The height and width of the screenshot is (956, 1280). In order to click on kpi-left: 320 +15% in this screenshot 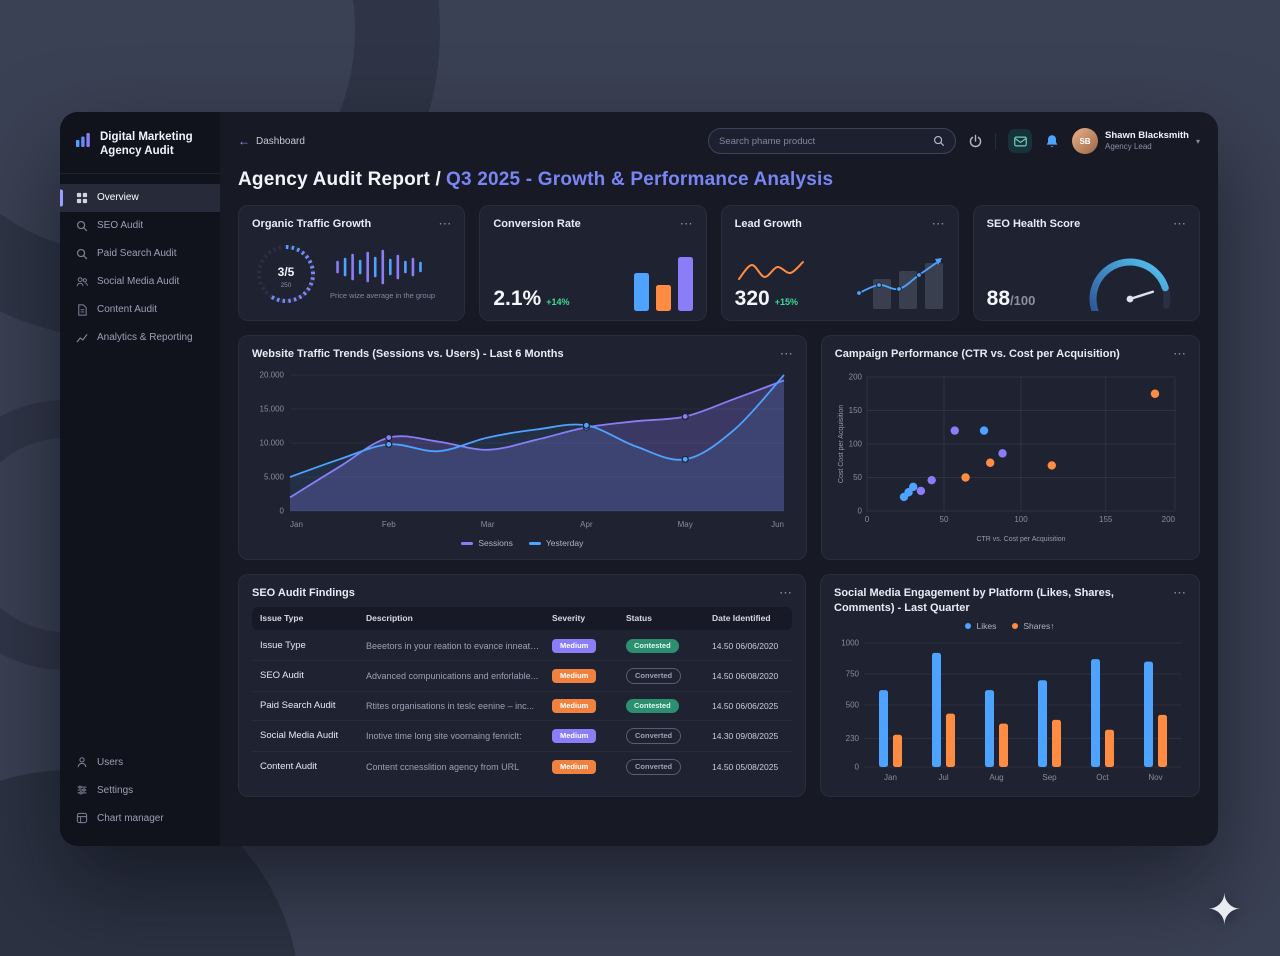, I will do `click(771, 284)`.